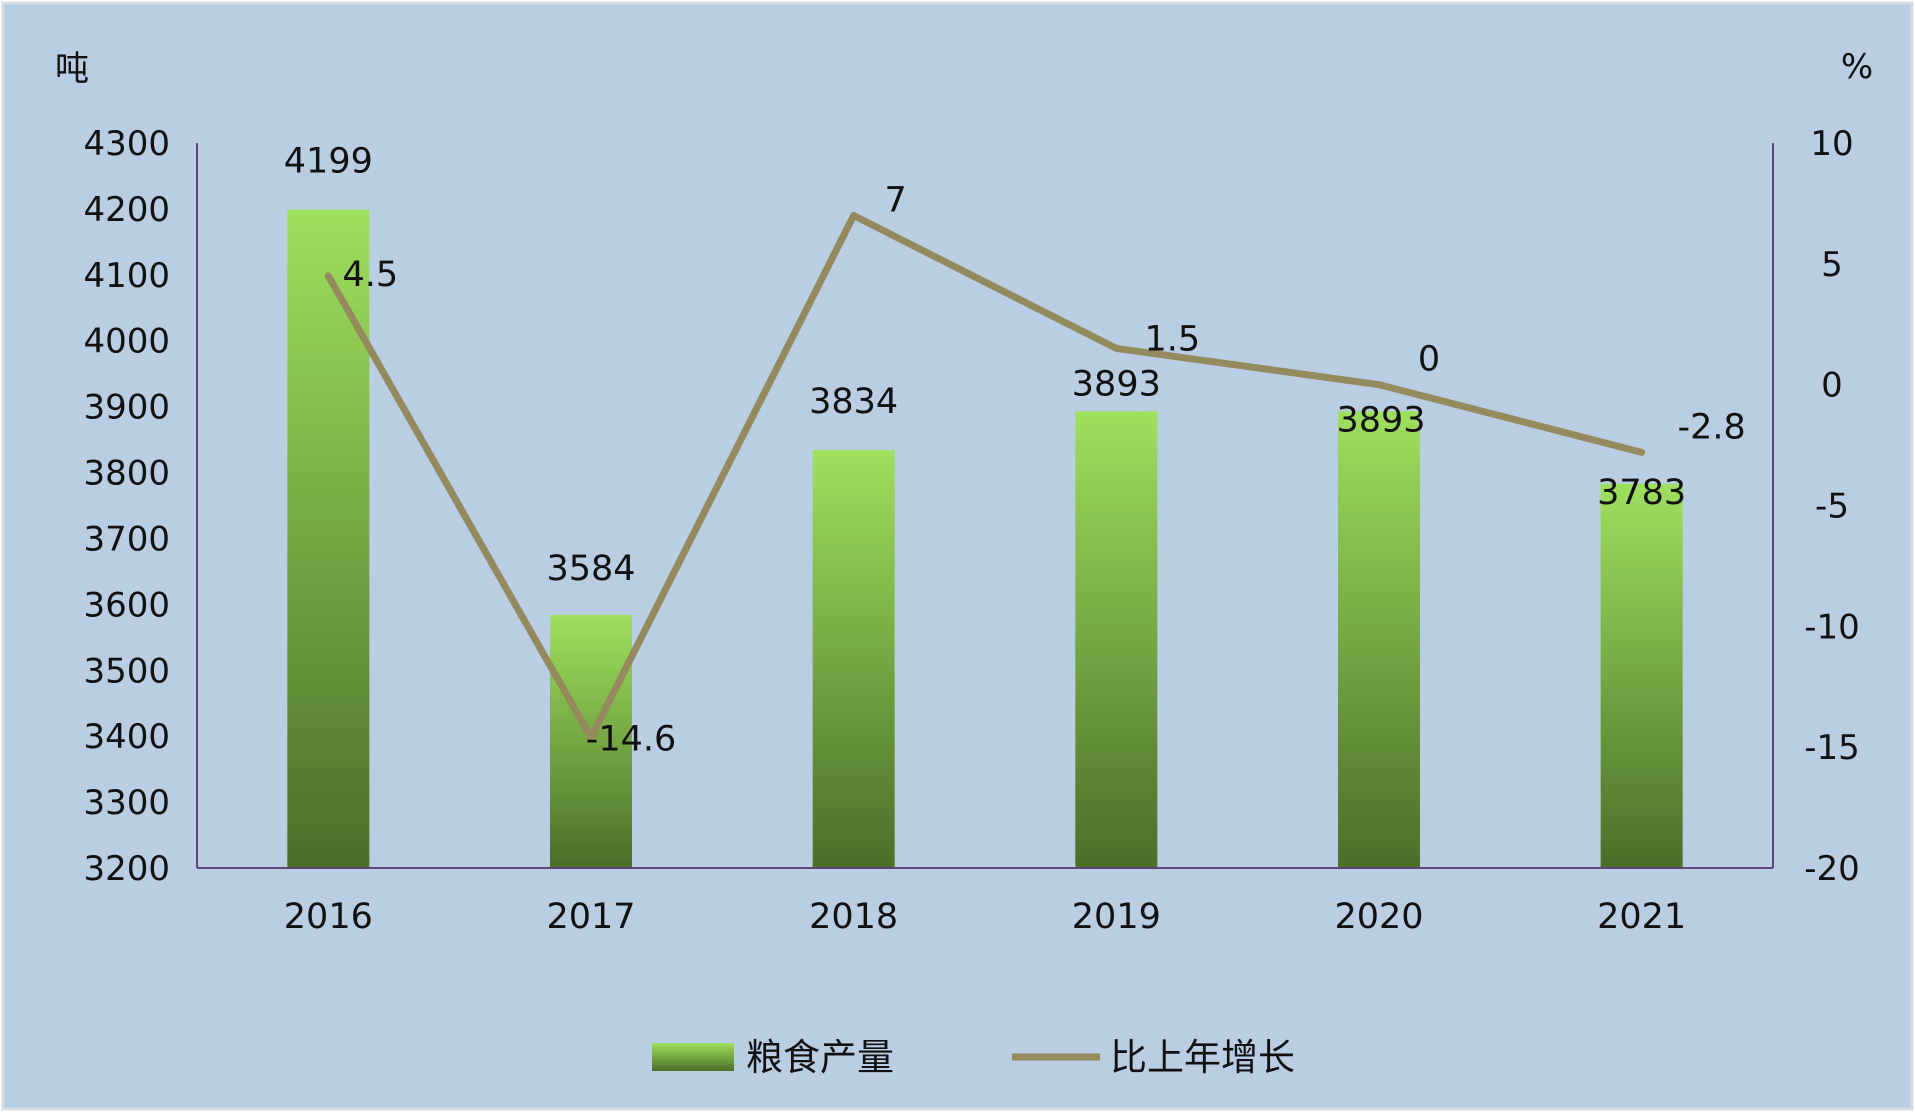  What do you see at coordinates (1712, 427) in the screenshot?
I see `line-value-label: -2.8` at bounding box center [1712, 427].